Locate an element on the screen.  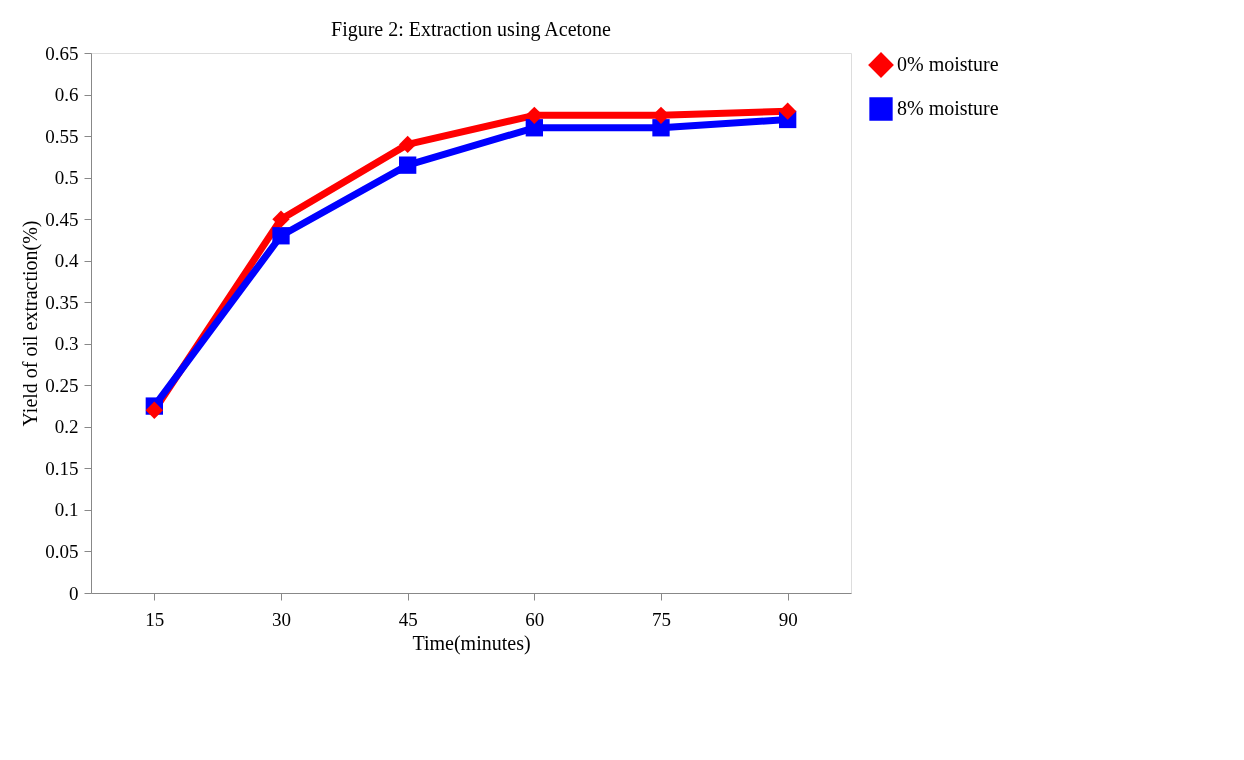
y-tick-label: 0.2 is located at coordinates (66, 427).